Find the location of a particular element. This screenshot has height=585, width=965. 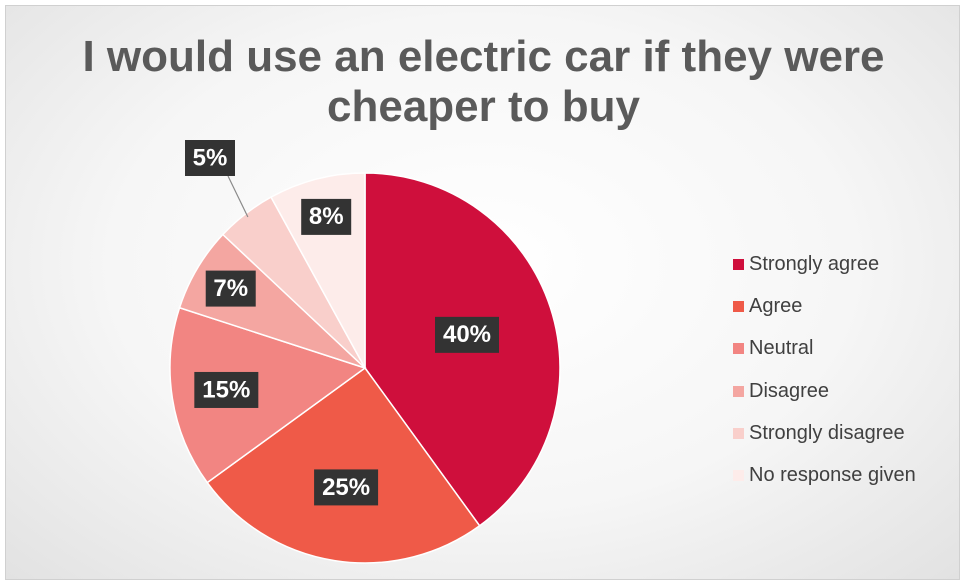

data-label-text: 7% is located at coordinates (230, 288).